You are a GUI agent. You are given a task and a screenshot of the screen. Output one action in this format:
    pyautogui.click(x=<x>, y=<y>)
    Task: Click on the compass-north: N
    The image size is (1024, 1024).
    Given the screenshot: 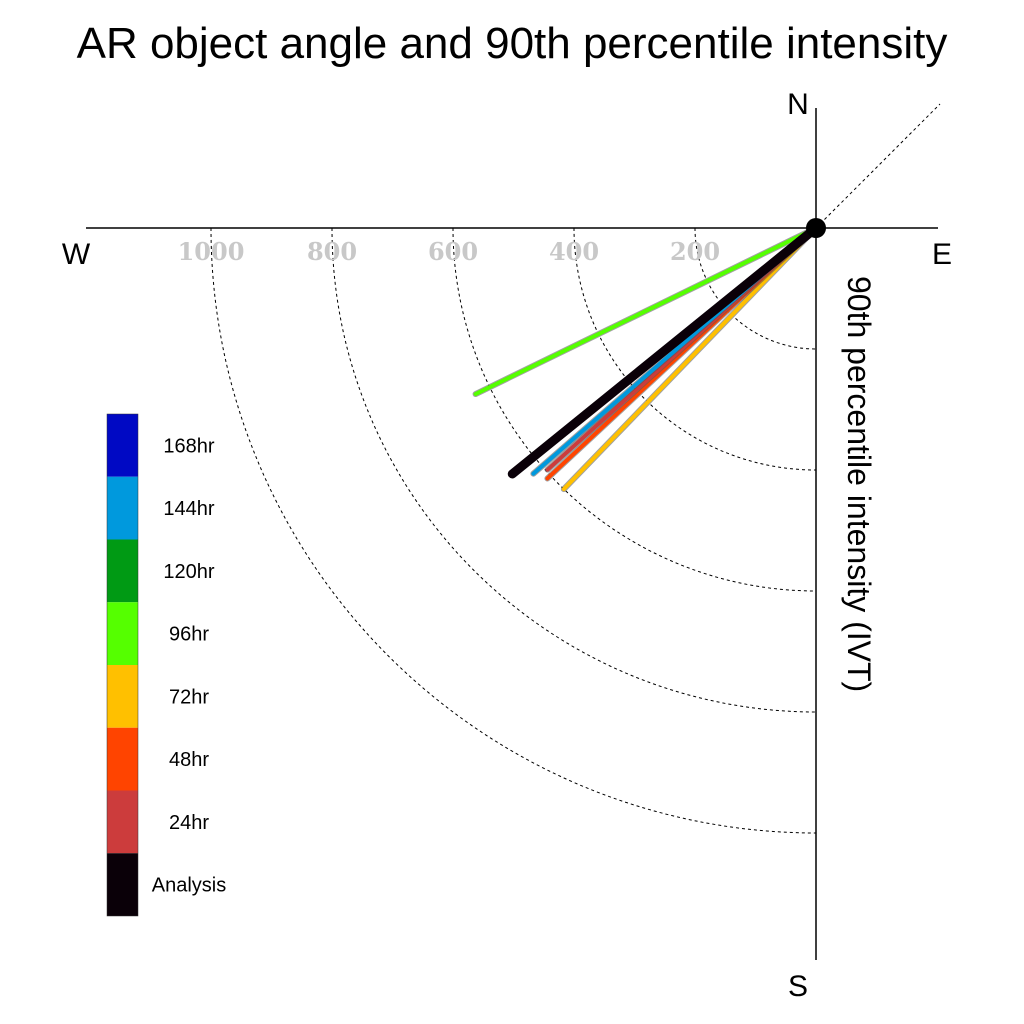 What is the action you would take?
    pyautogui.click(x=798, y=104)
    